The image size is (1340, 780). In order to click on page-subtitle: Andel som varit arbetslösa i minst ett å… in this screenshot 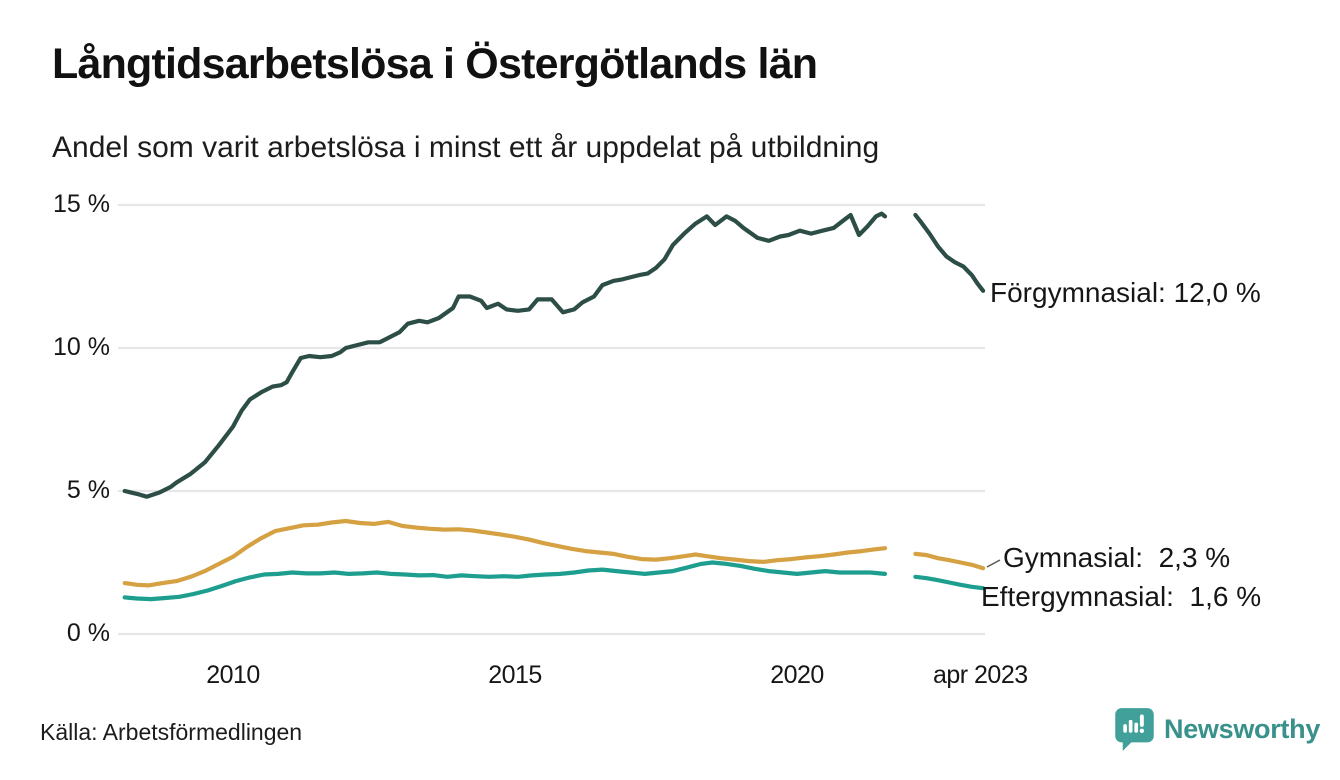, I will do `click(466, 147)`.